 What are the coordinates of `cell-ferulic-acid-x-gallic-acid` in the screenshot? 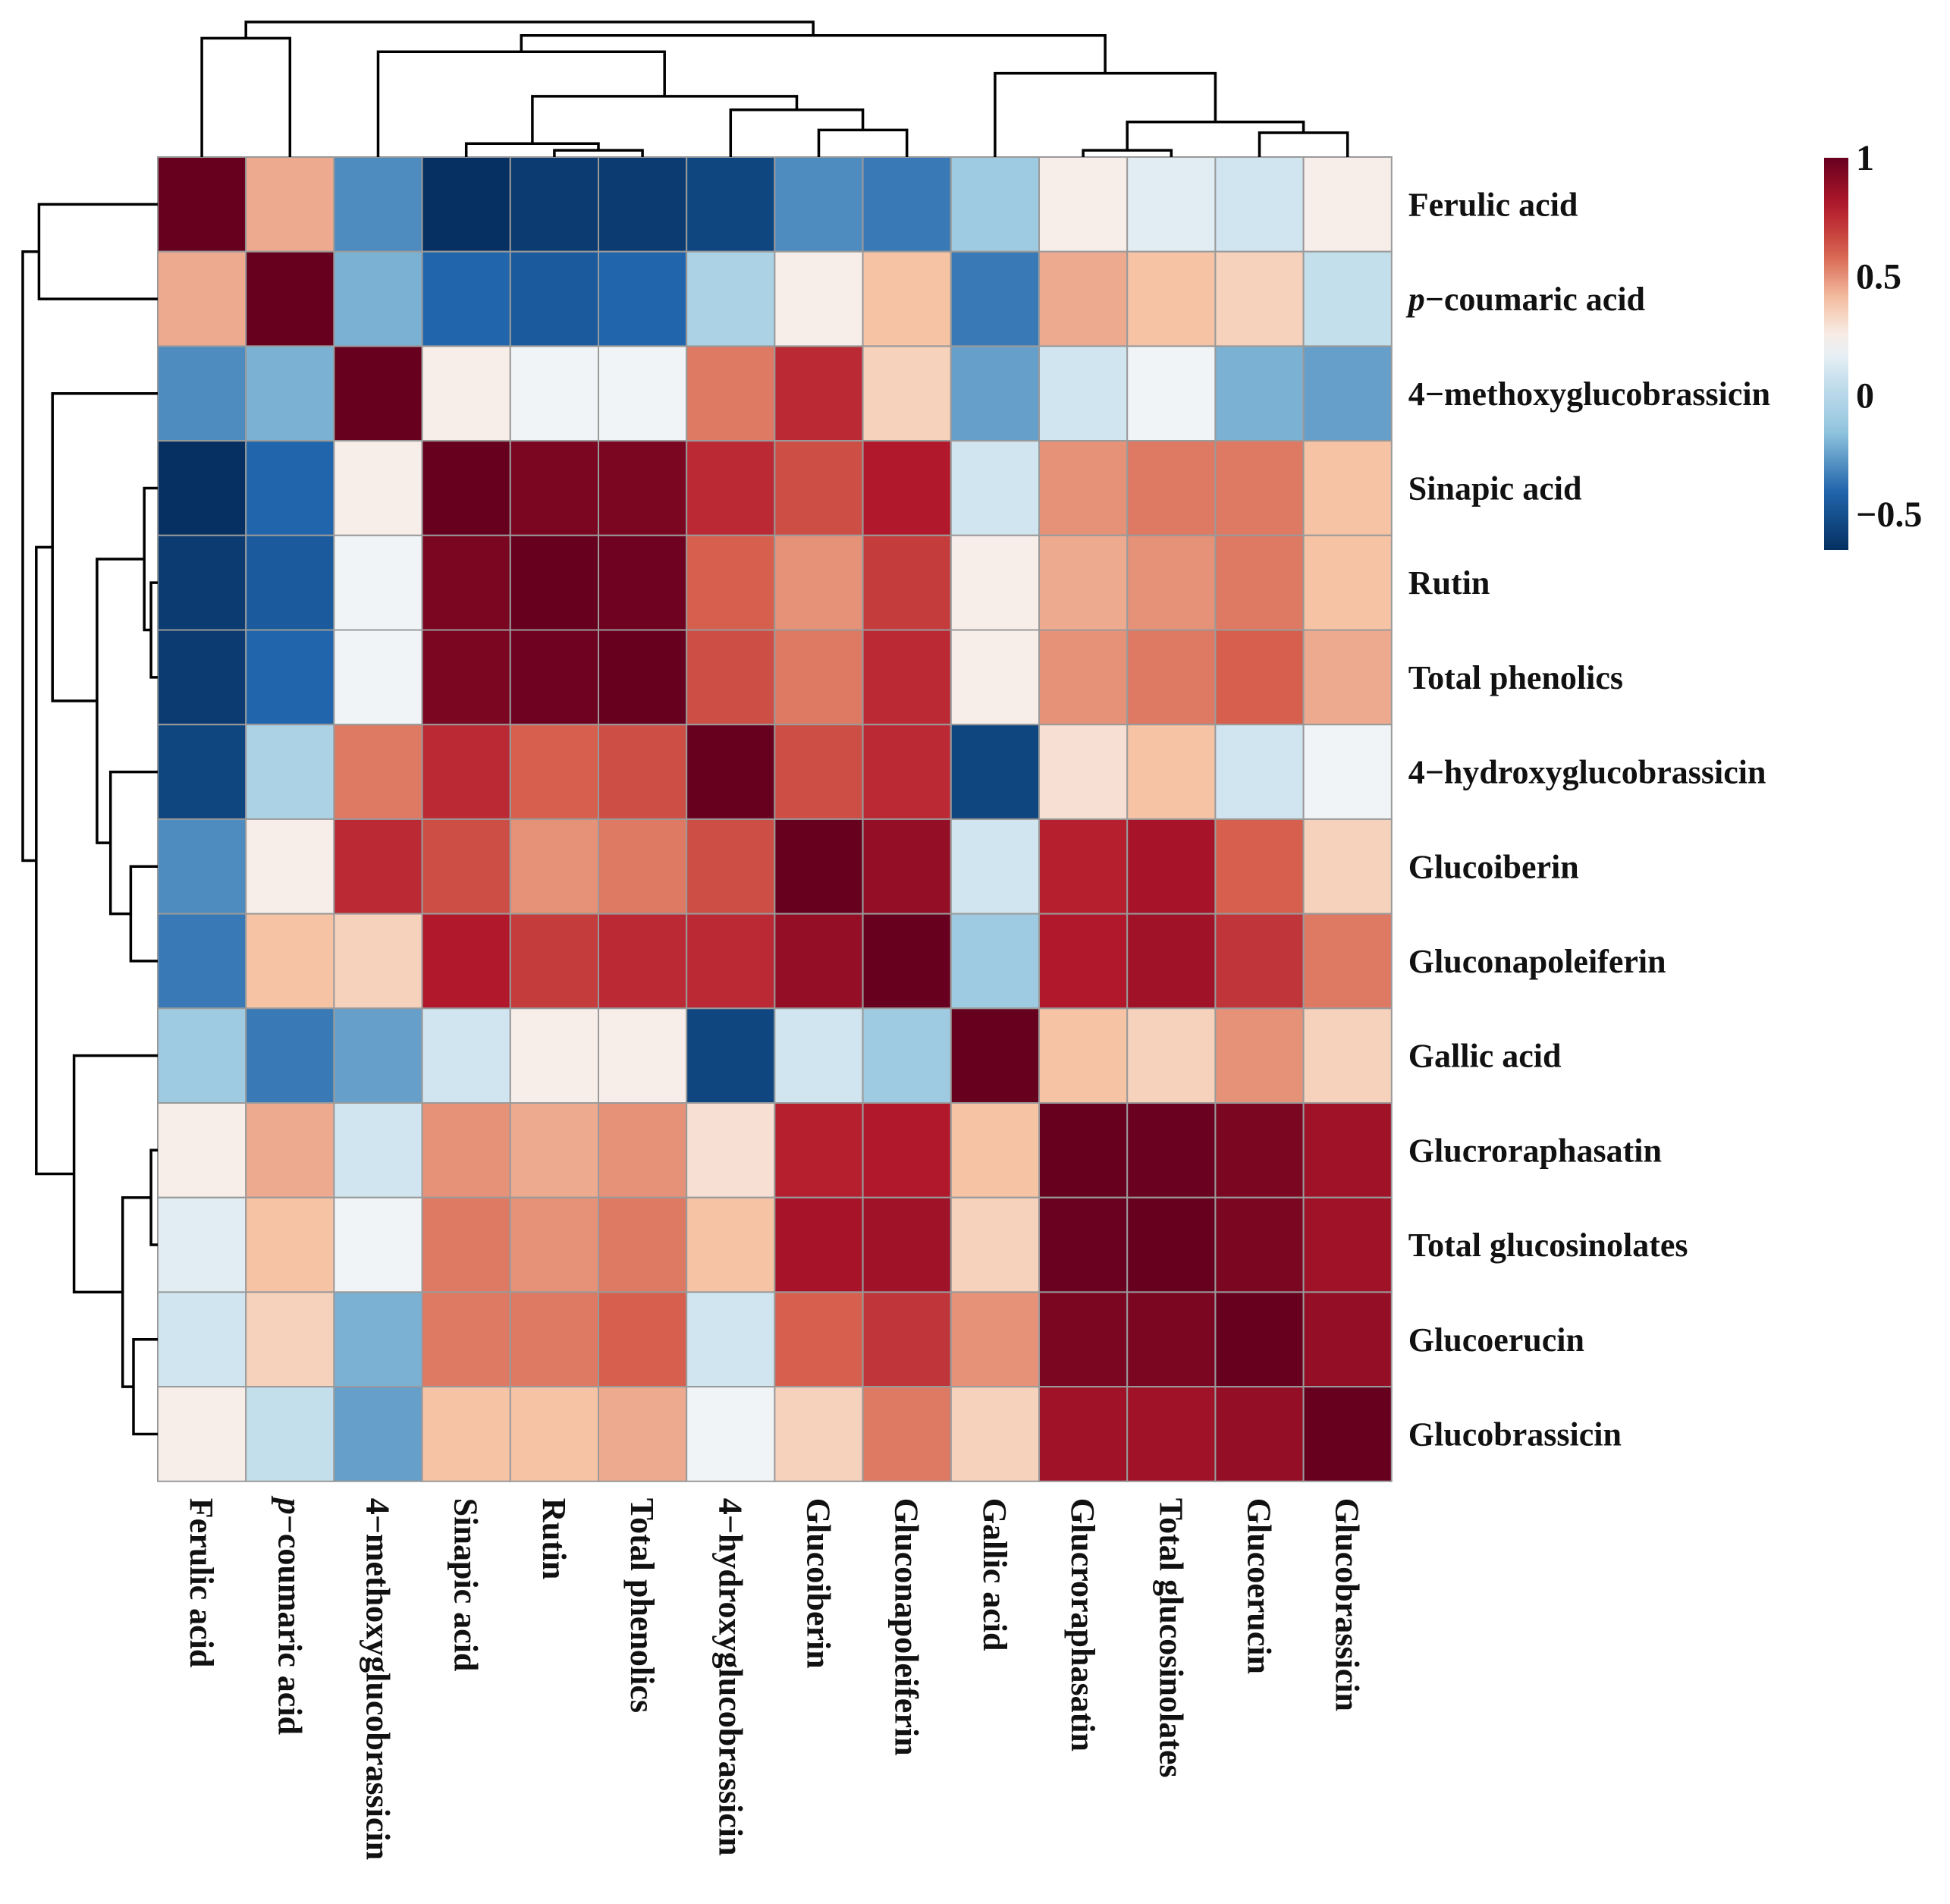 It's located at (995, 205).